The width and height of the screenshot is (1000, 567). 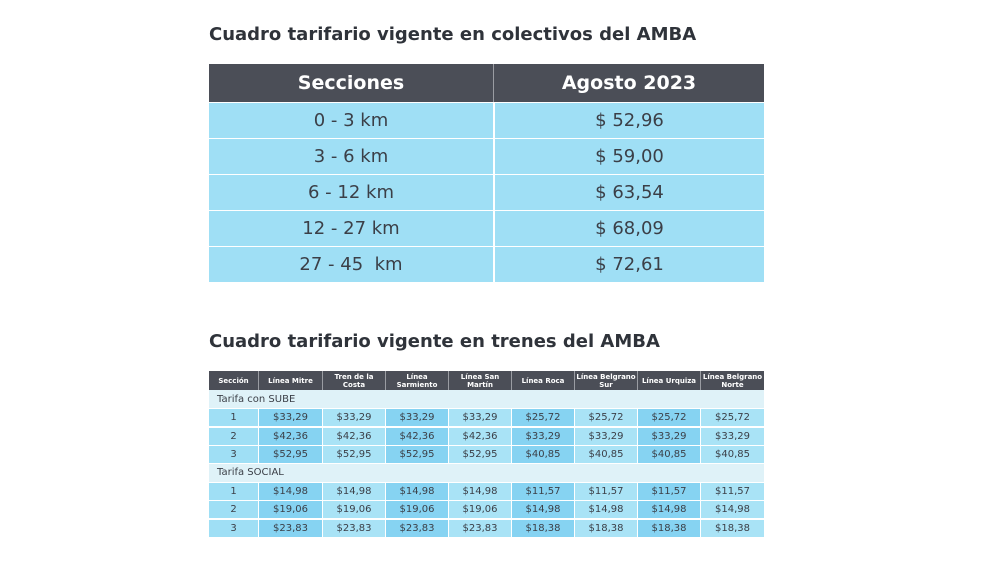 I want to click on header-cell: Línea Mitre, so click(x=290, y=380).